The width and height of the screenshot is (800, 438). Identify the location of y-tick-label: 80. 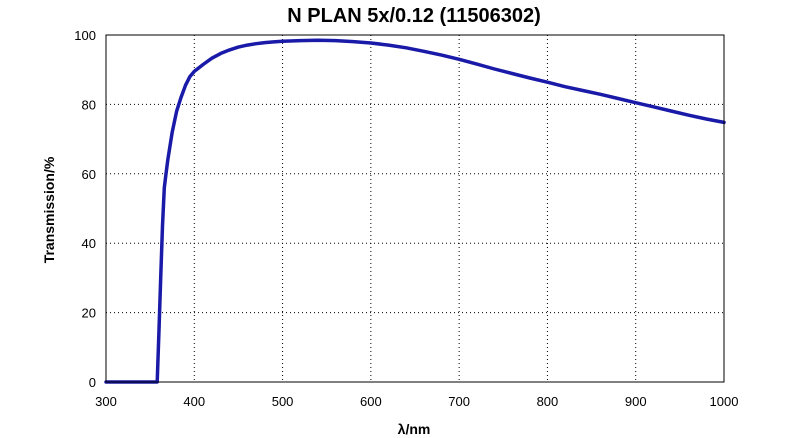
(89, 104).